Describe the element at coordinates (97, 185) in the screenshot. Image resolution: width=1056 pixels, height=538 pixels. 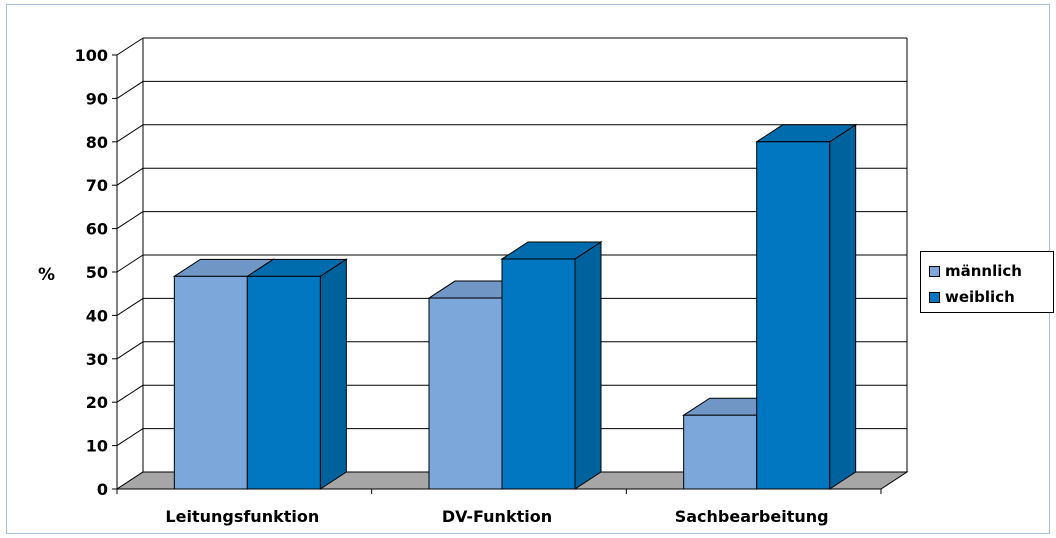
I see `y-tick-label: 70` at that location.